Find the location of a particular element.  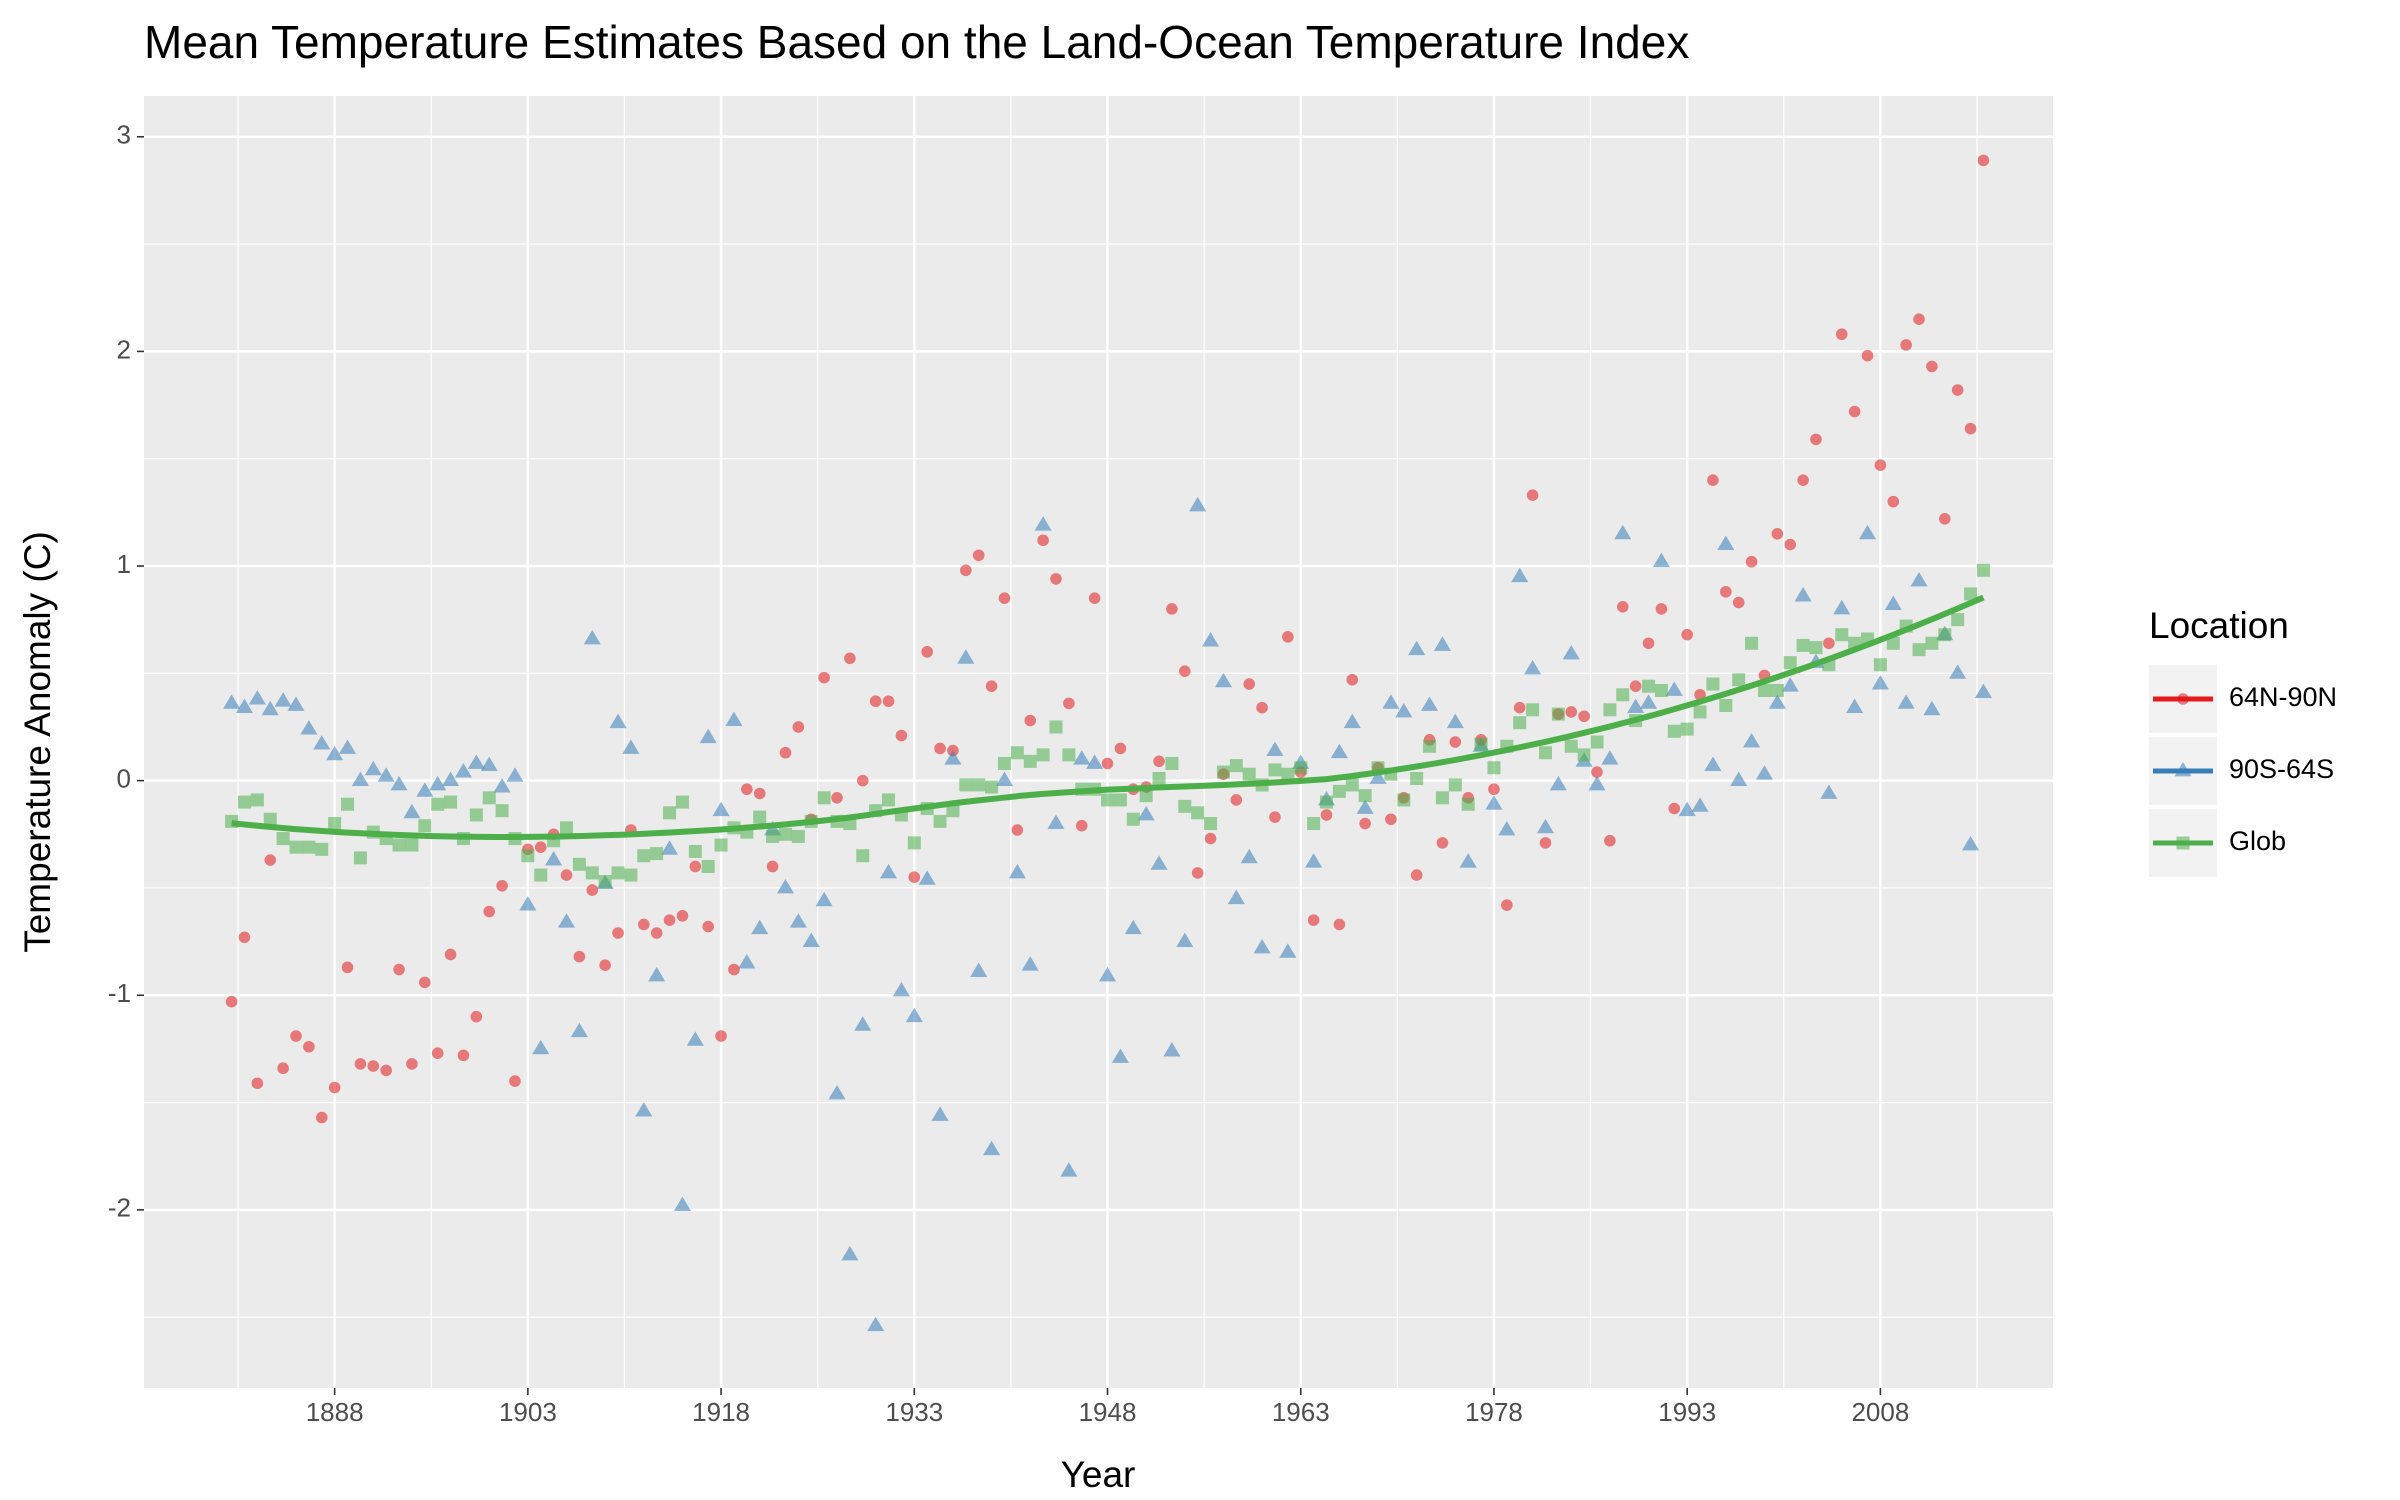

y-tick-label: 0 is located at coordinates (124, 779).